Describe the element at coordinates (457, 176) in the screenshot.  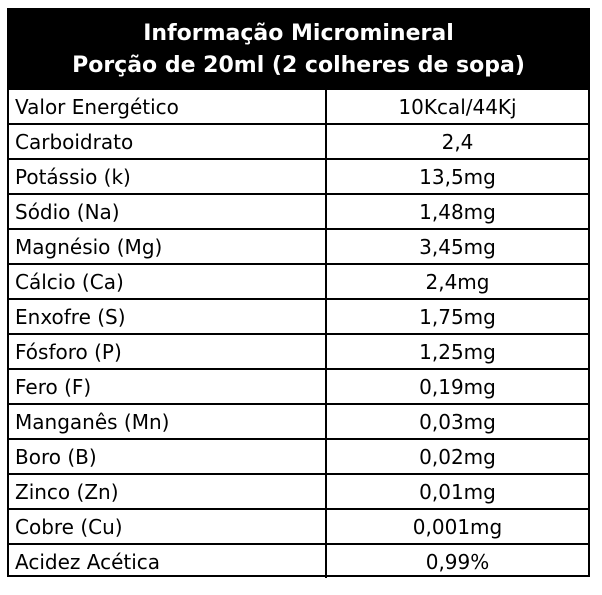
I see `nutrient-value: 13,5mg` at that location.